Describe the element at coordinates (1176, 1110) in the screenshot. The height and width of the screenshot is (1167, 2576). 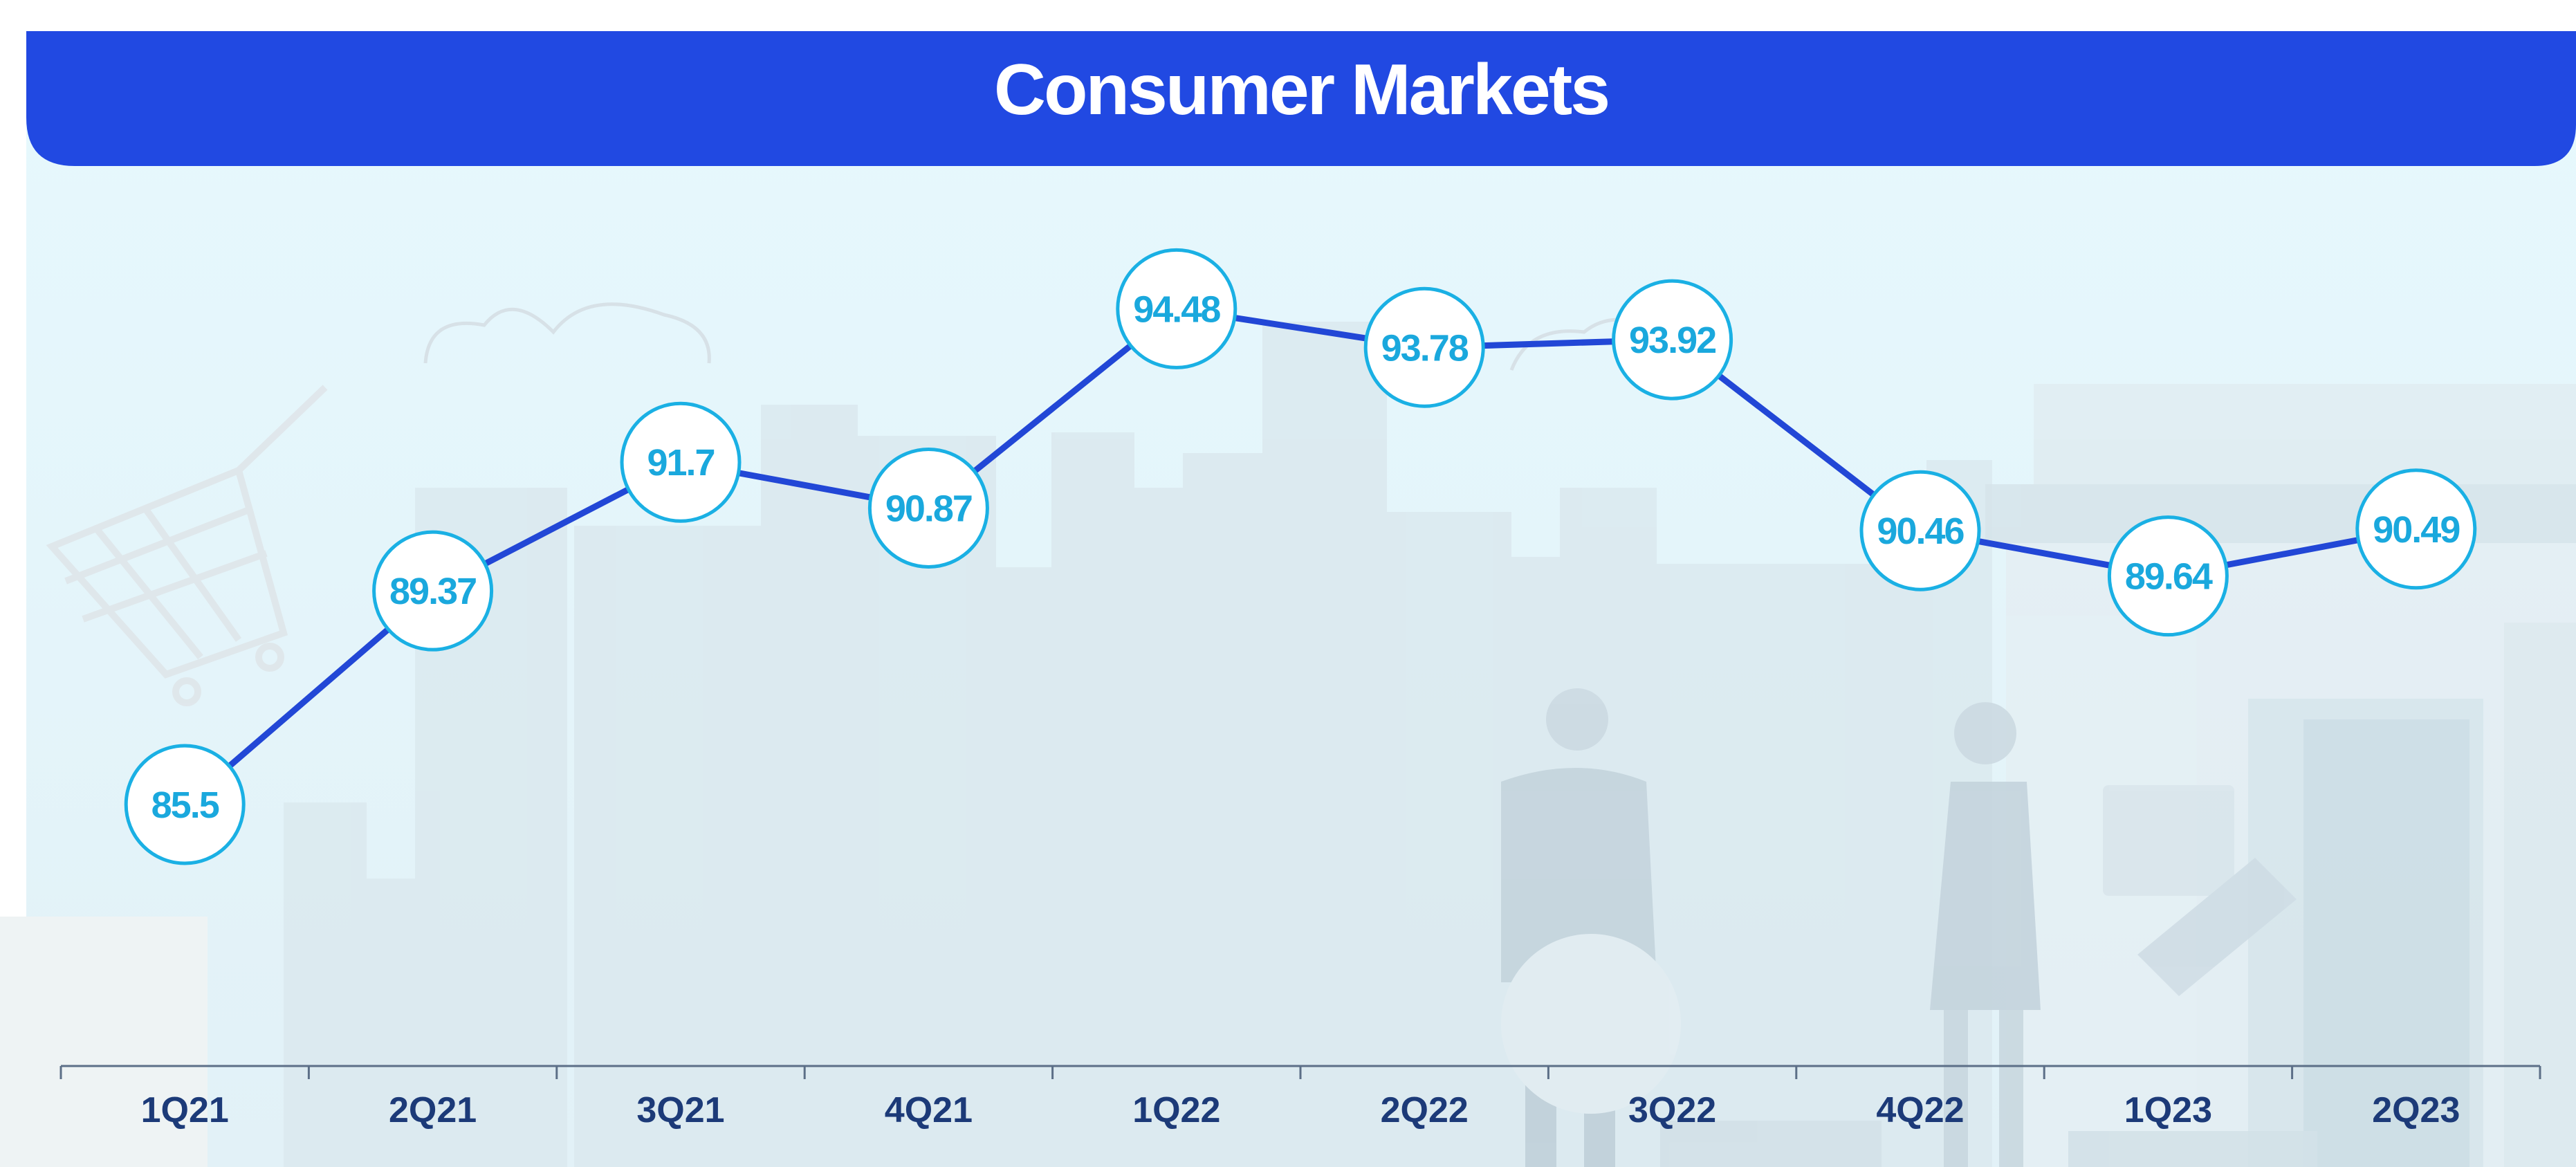
I see `x-axis-category-label: 1Q22` at that location.